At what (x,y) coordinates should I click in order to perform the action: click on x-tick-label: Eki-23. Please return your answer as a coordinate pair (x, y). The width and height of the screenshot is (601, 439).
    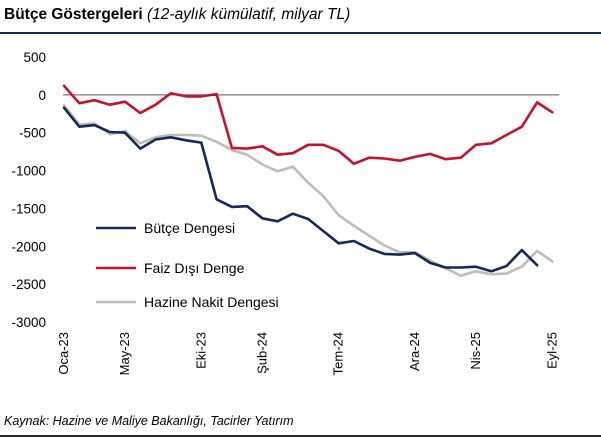
    Looking at the image, I should click on (200, 350).